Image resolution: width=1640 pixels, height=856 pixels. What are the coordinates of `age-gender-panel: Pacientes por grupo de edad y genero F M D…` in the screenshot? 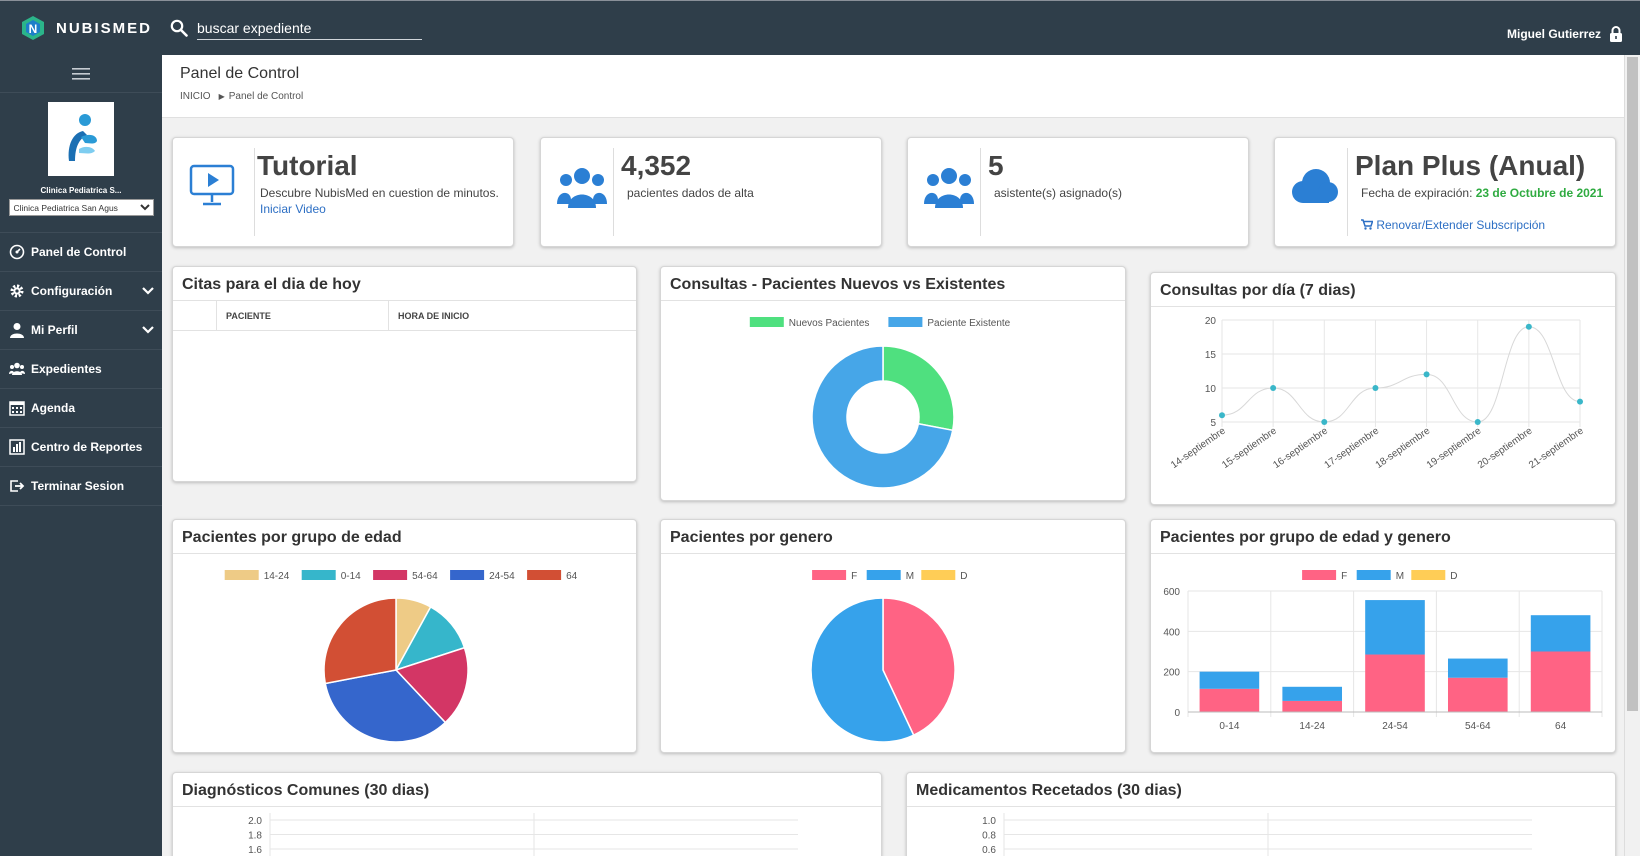 It's located at (1383, 636).